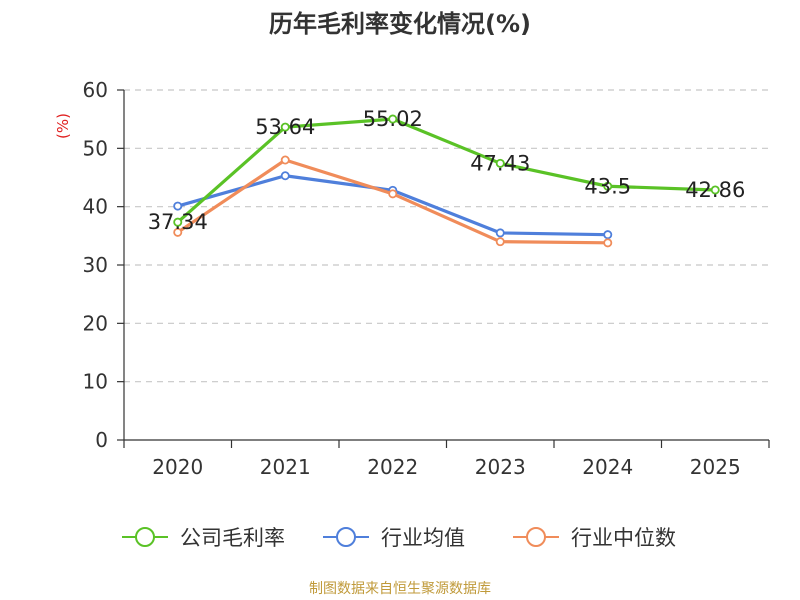  Describe the element at coordinates (392, 467) in the screenshot. I see `x-tick-label: 2022` at that location.